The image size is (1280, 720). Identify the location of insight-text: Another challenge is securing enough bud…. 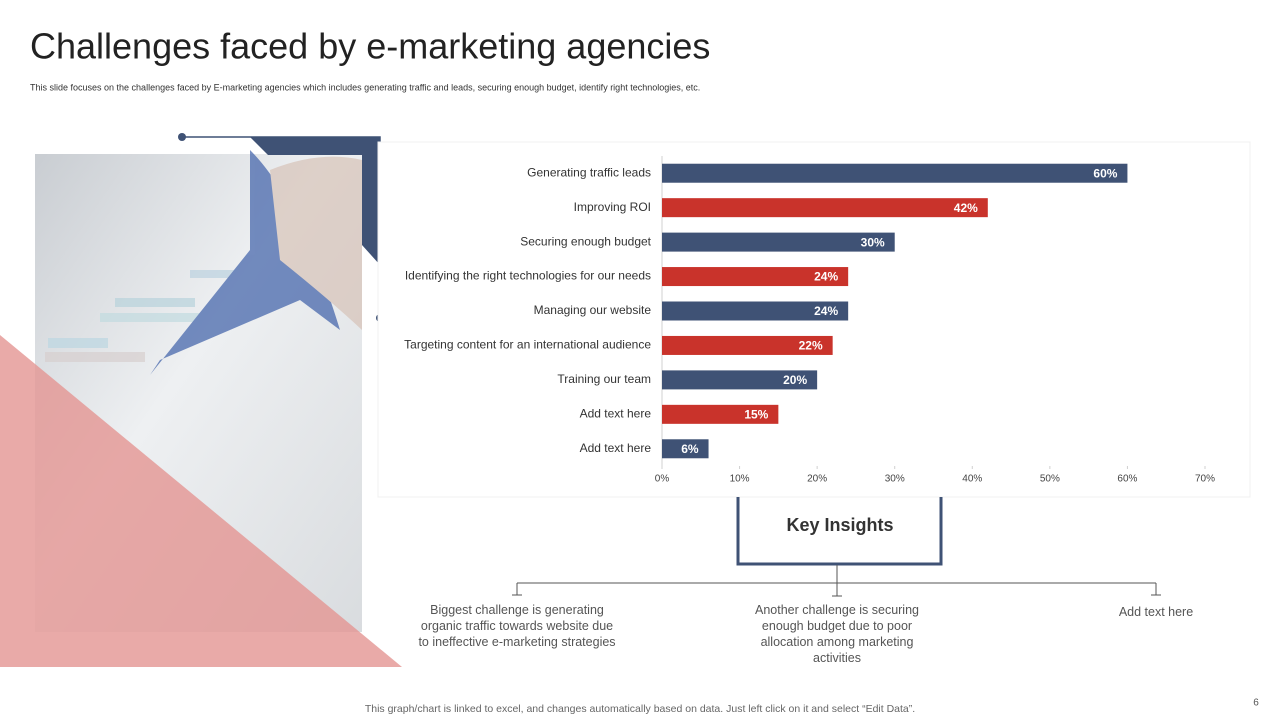
(837, 634).